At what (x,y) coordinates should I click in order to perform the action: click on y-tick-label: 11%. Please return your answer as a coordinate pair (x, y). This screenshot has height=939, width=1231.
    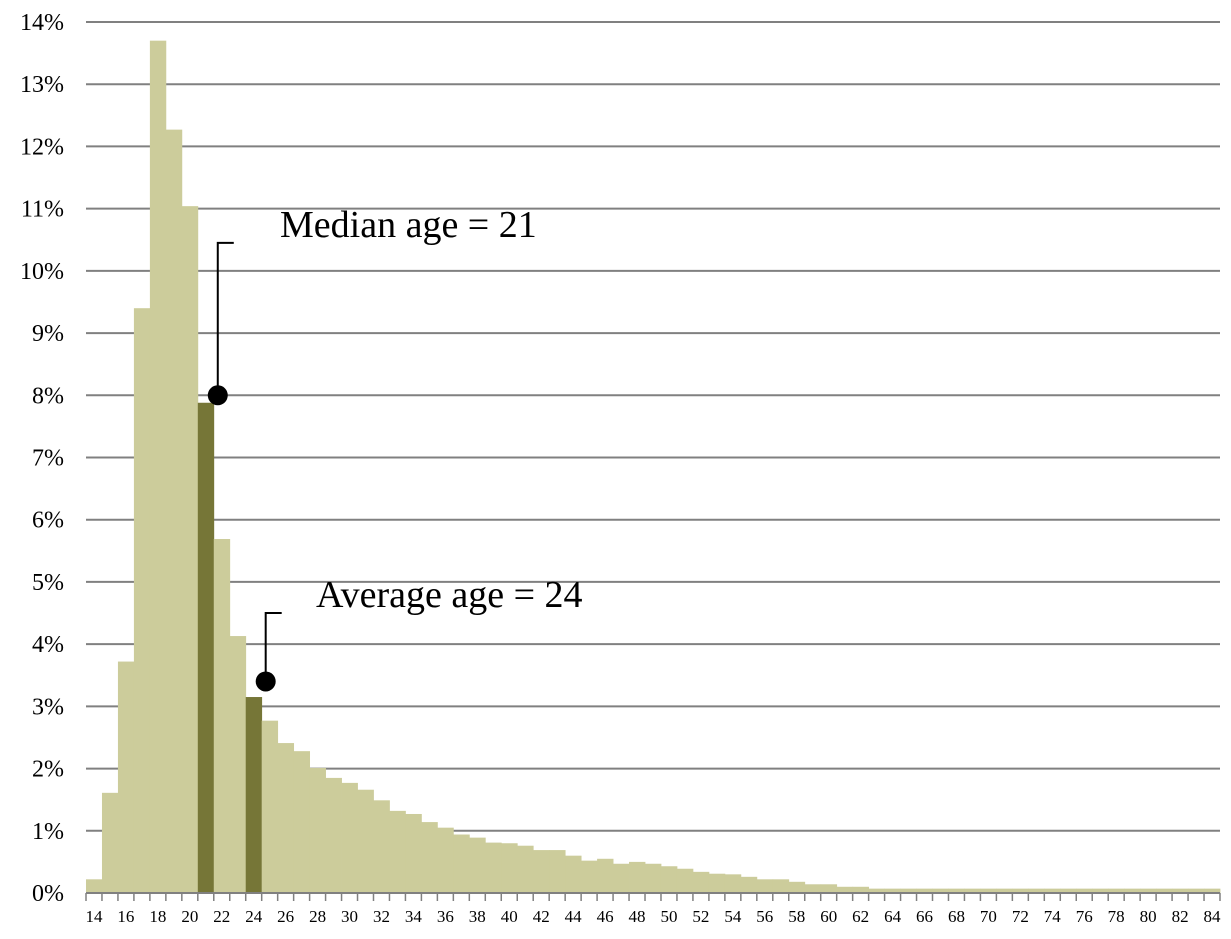
    Looking at the image, I should click on (42, 210).